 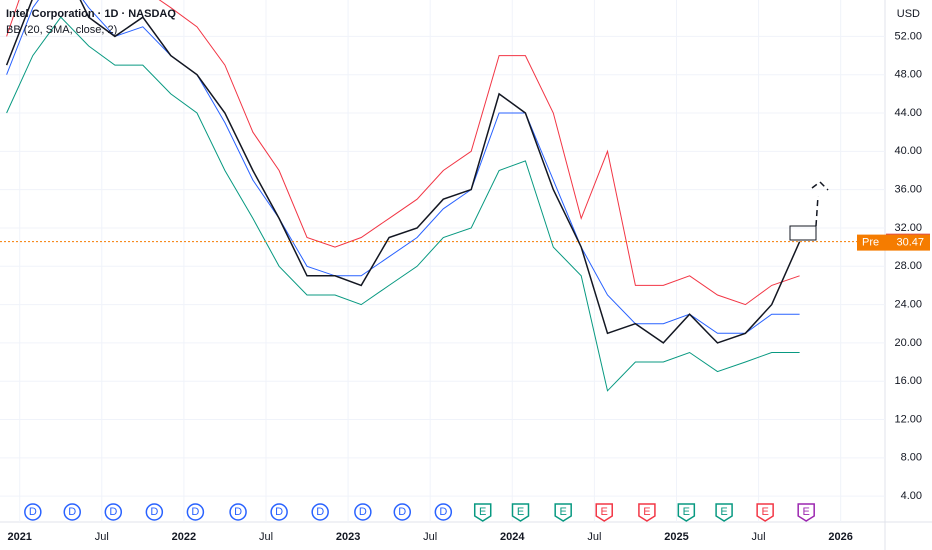 What do you see at coordinates (908, 151) in the screenshot?
I see `y-tick-label: 40.00` at bounding box center [908, 151].